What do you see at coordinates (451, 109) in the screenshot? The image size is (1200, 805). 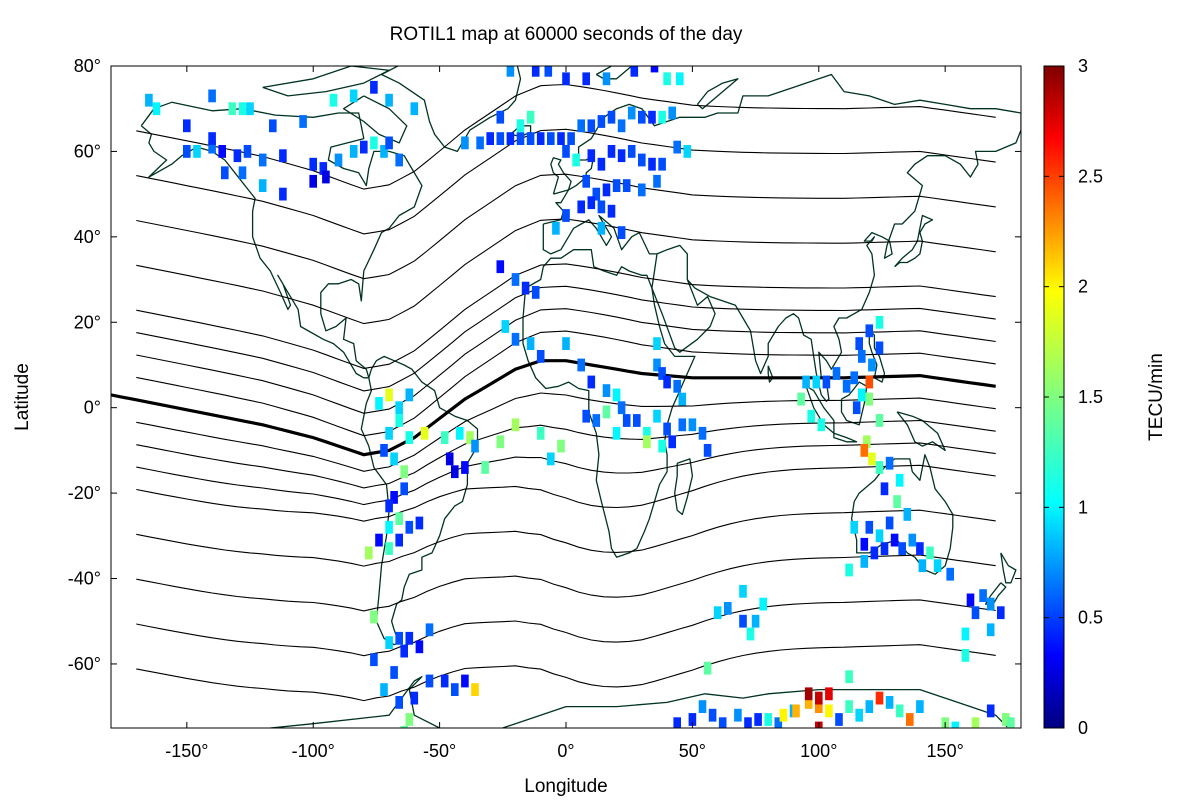 I see `coastline-greenland` at bounding box center [451, 109].